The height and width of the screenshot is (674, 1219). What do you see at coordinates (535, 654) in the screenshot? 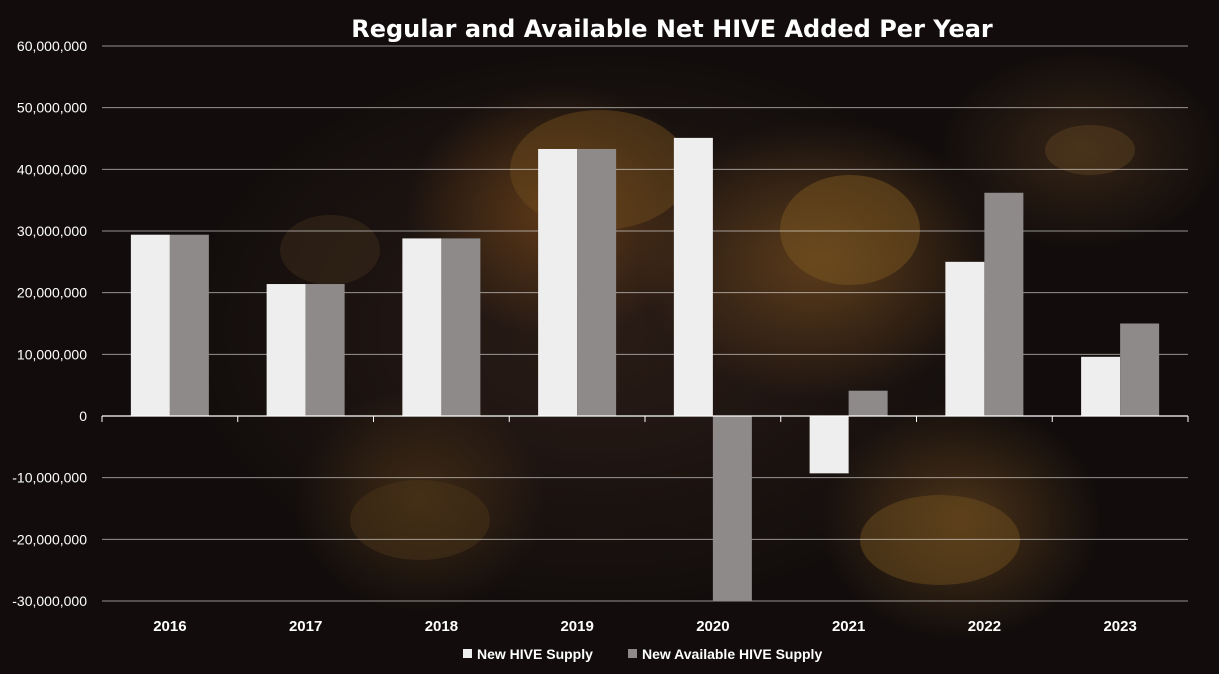
I see `legend-label-new-hive-supply: New HIVE Supply` at bounding box center [535, 654].